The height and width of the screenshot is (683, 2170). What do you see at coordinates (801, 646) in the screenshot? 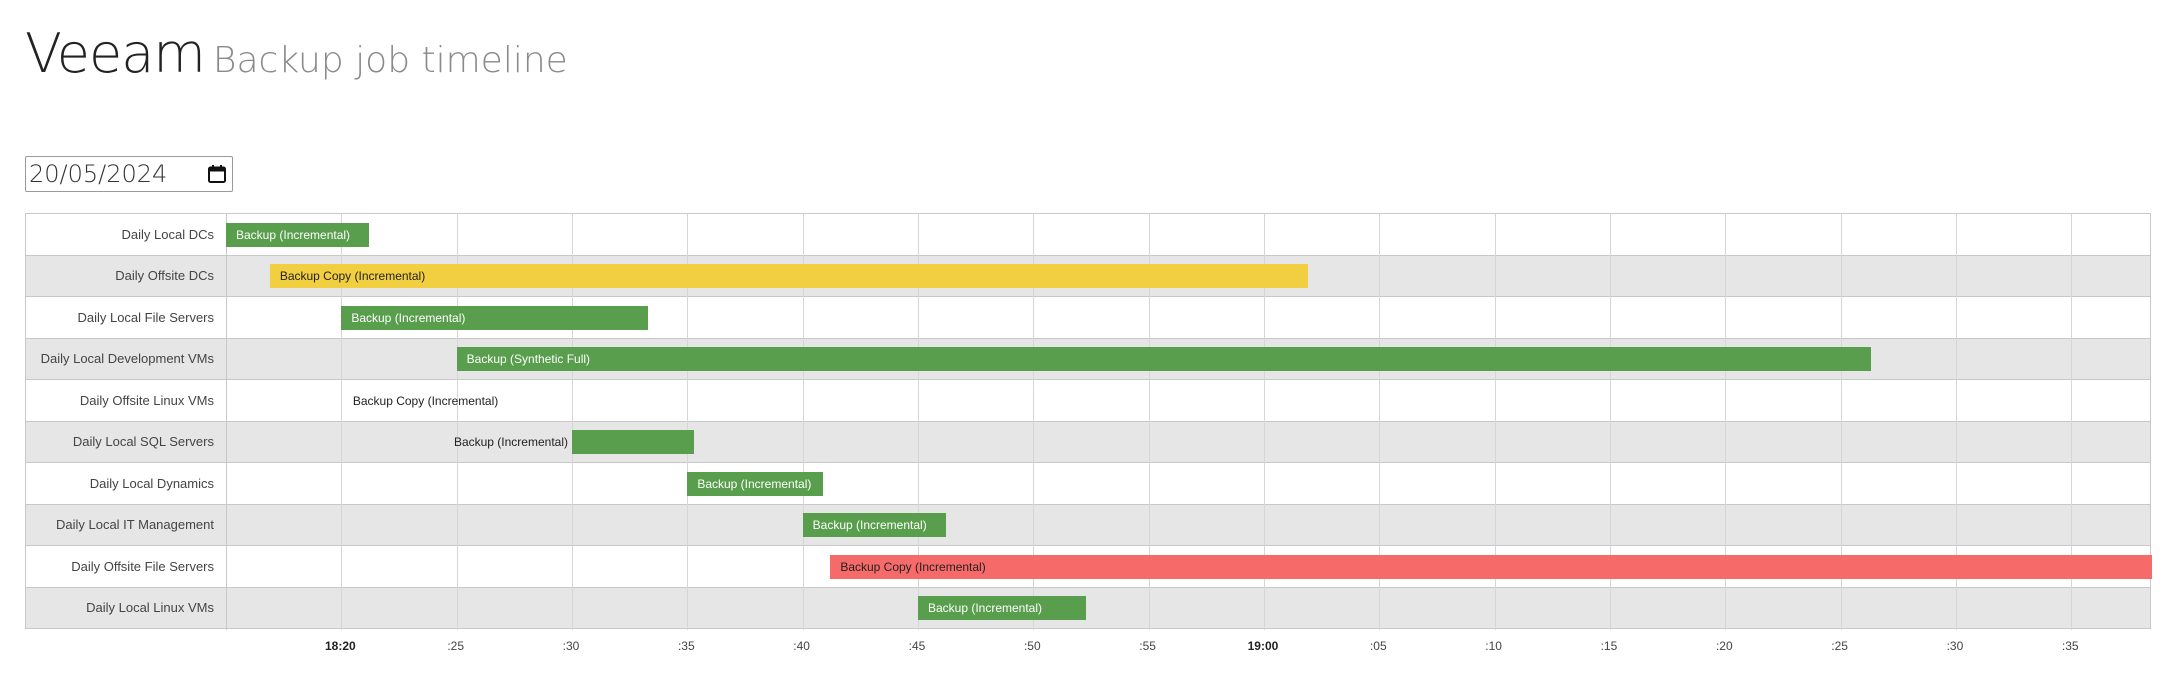
I see `axis-tick-label: :40` at bounding box center [801, 646].